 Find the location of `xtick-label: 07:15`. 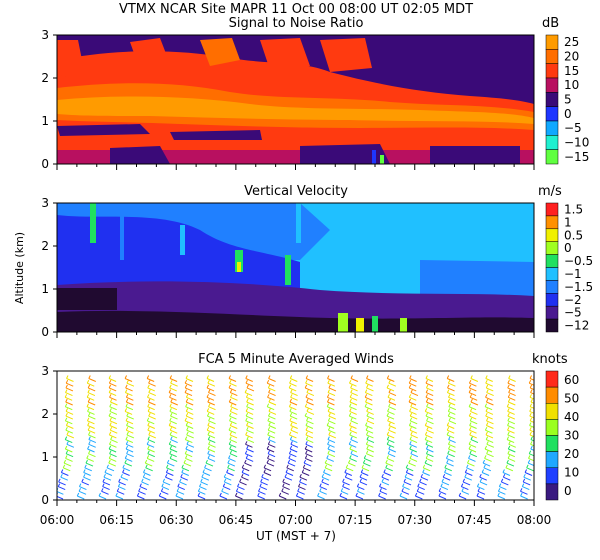

xtick-label: 07:15 is located at coordinates (355, 520).